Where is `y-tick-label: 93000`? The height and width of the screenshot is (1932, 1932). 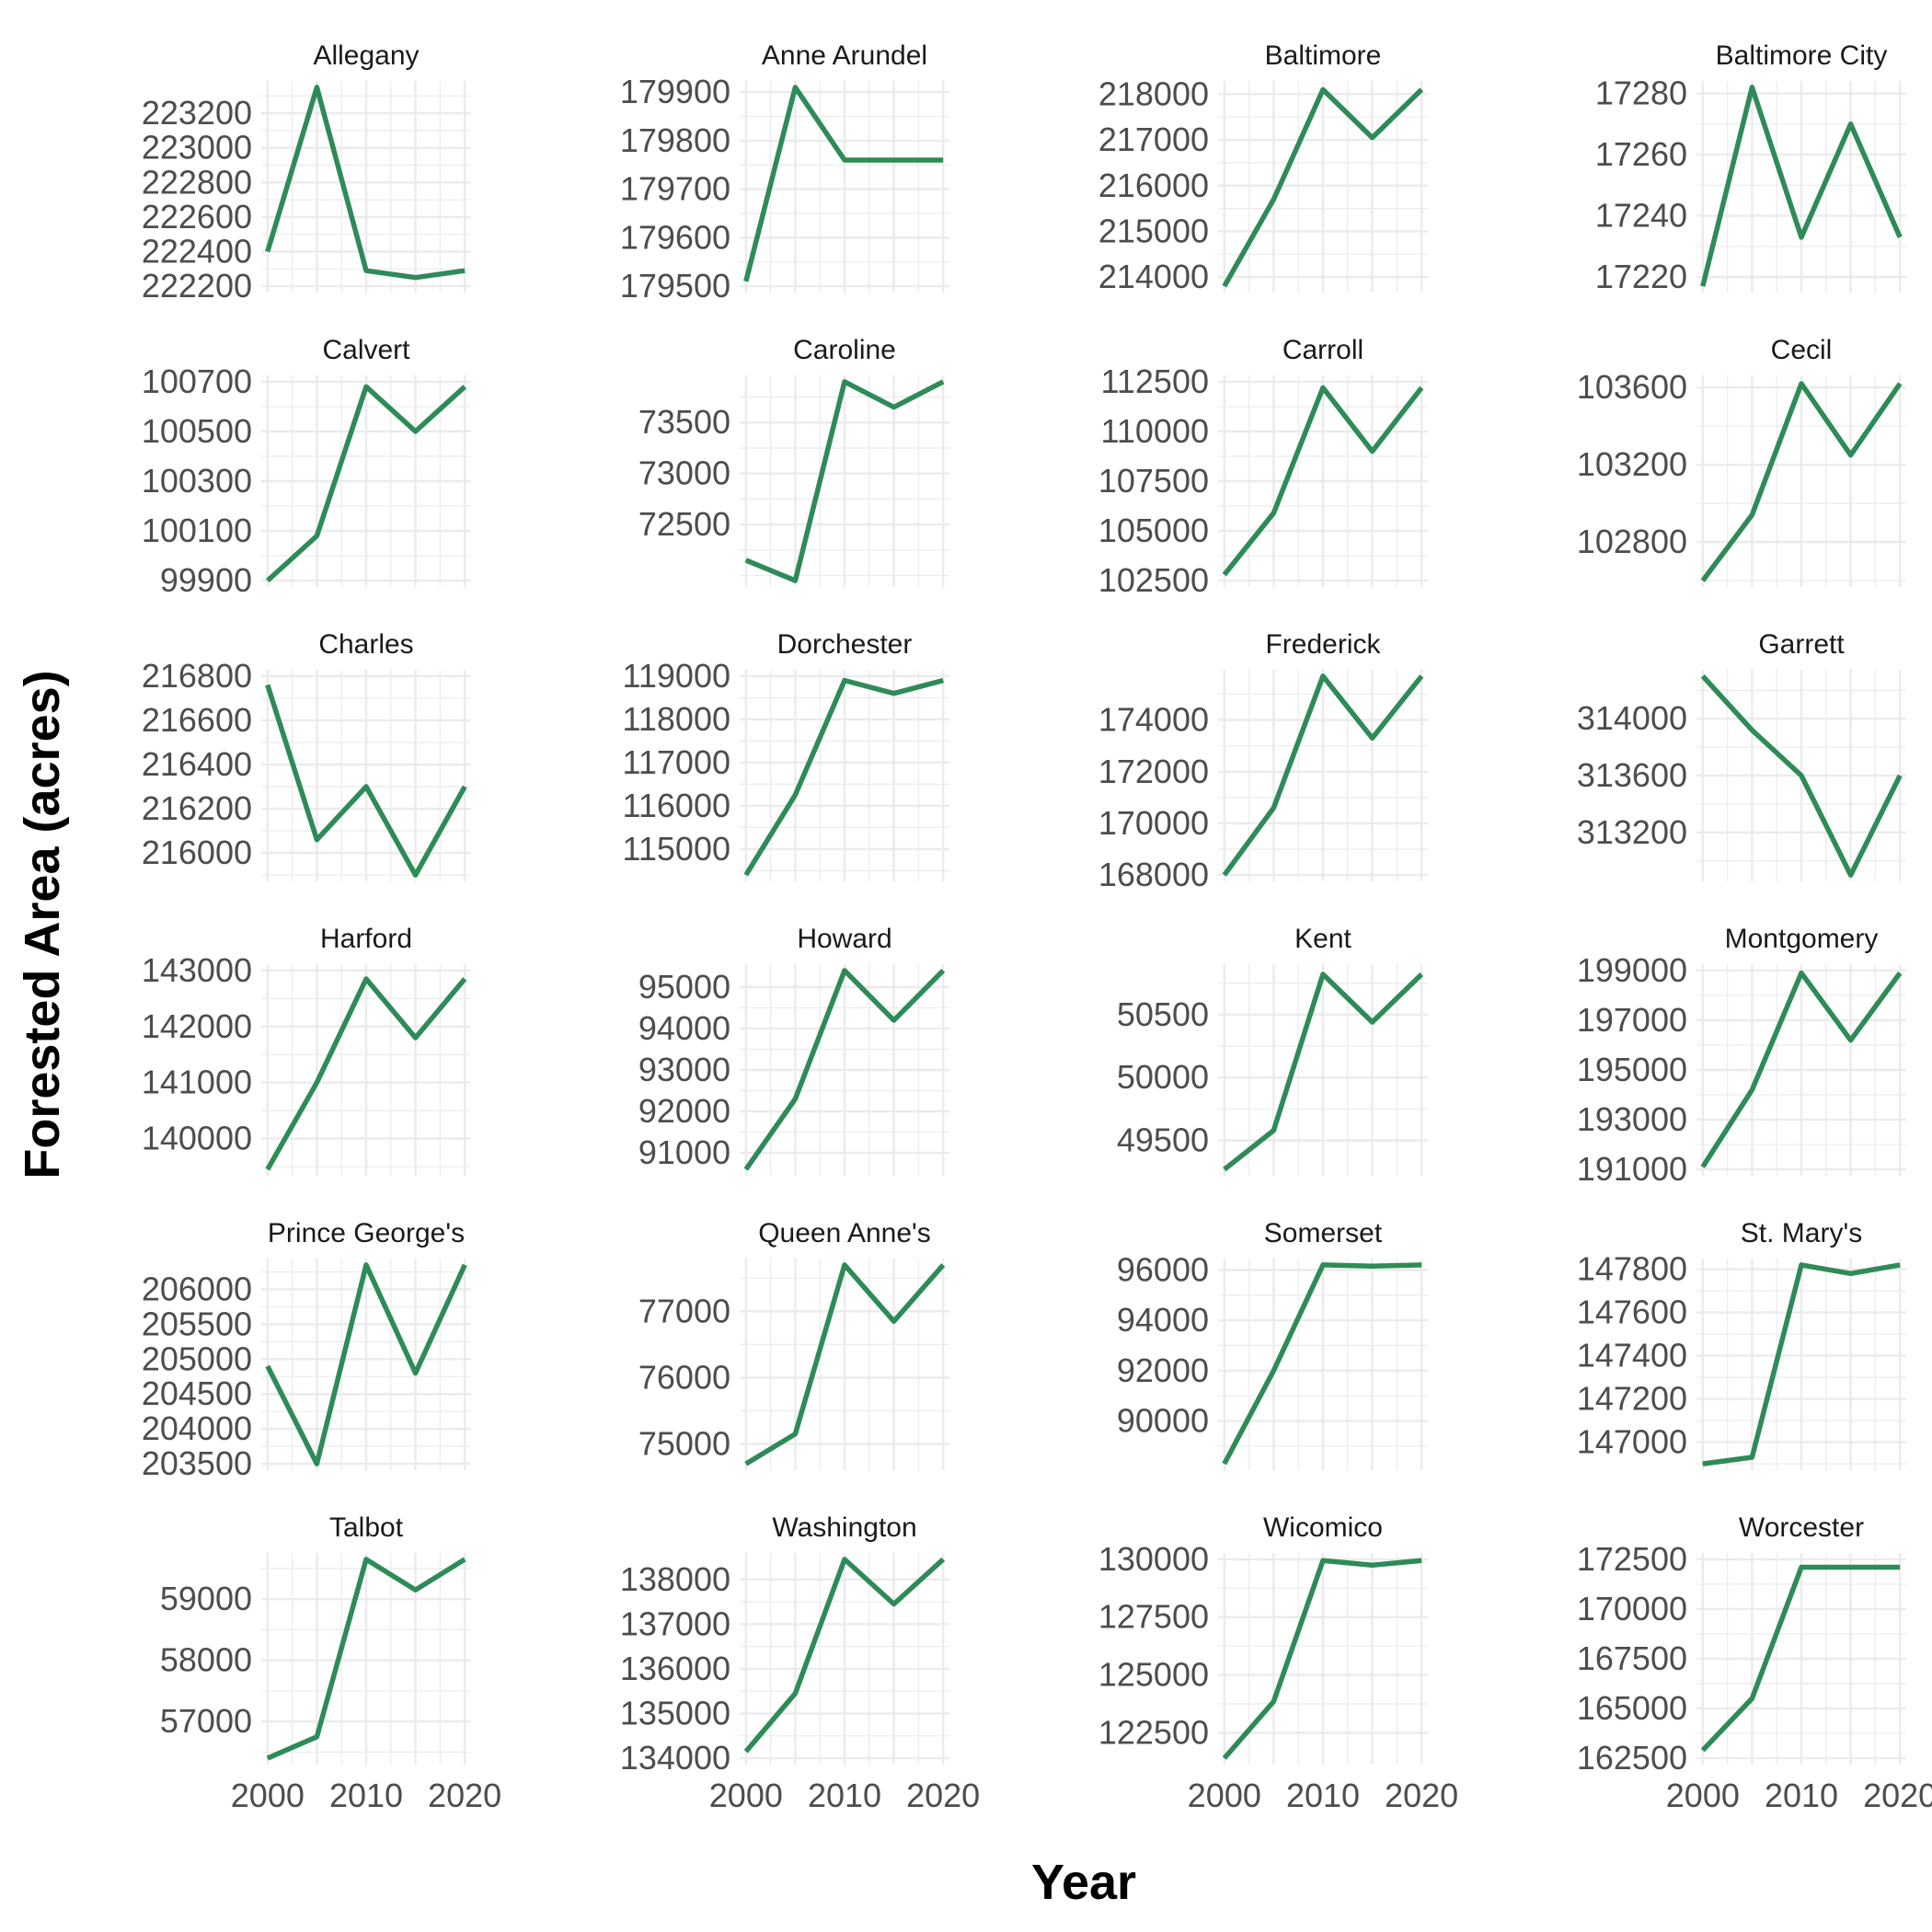
y-tick-label: 93000 is located at coordinates (684, 1069).